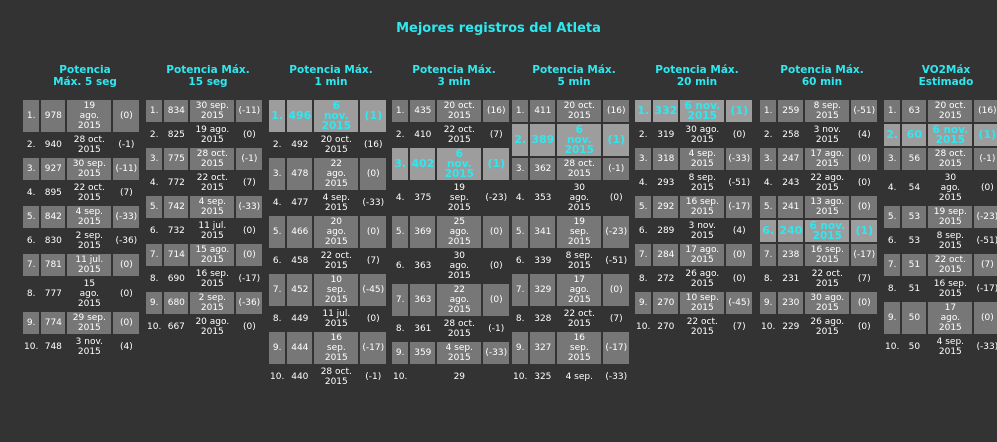  I want to click on record-row: 5. 292 16 sep. 2015 (-17), so click(694, 207).